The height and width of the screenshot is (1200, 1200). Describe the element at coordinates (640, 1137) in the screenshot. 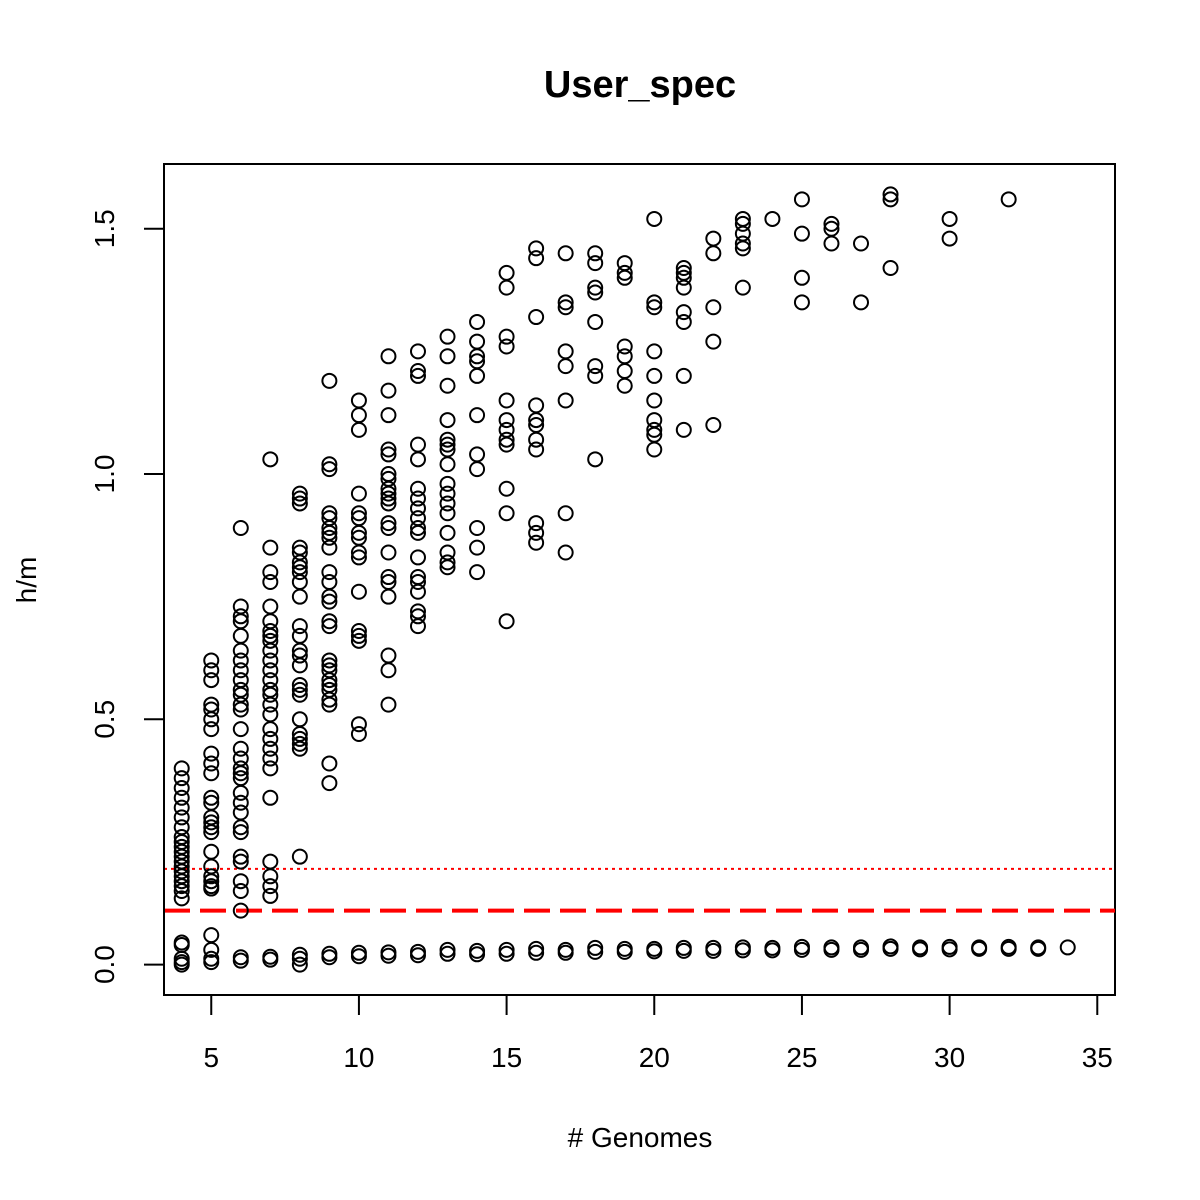

I see `x-axis-title: # Genomes` at that location.